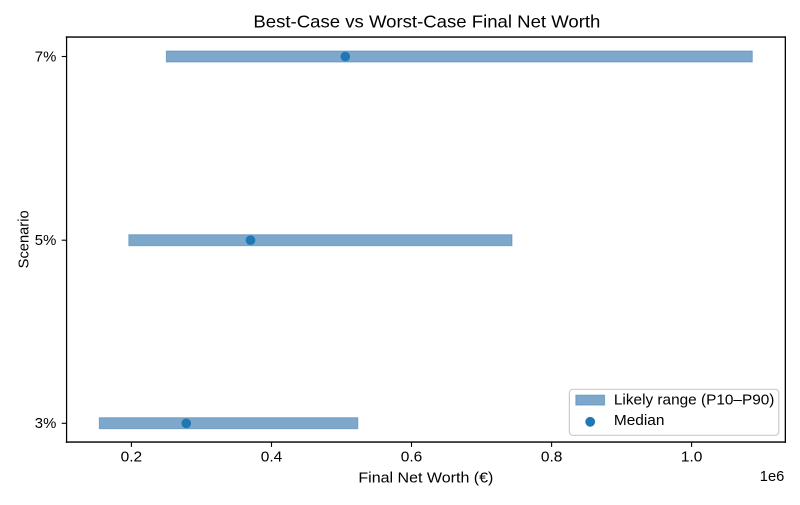 The image size is (800, 505). What do you see at coordinates (46, 57) in the screenshot?
I see `svg-text: 7%` at bounding box center [46, 57].